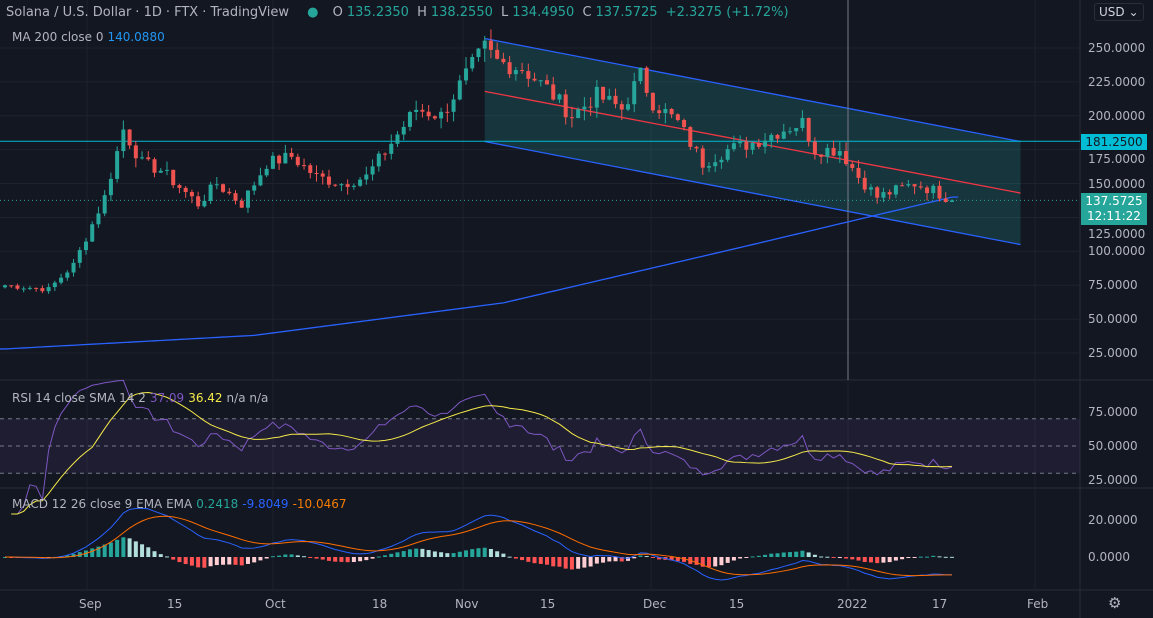  What do you see at coordinates (478, 544) in the screenshot?
I see `macd-line` at bounding box center [478, 544].